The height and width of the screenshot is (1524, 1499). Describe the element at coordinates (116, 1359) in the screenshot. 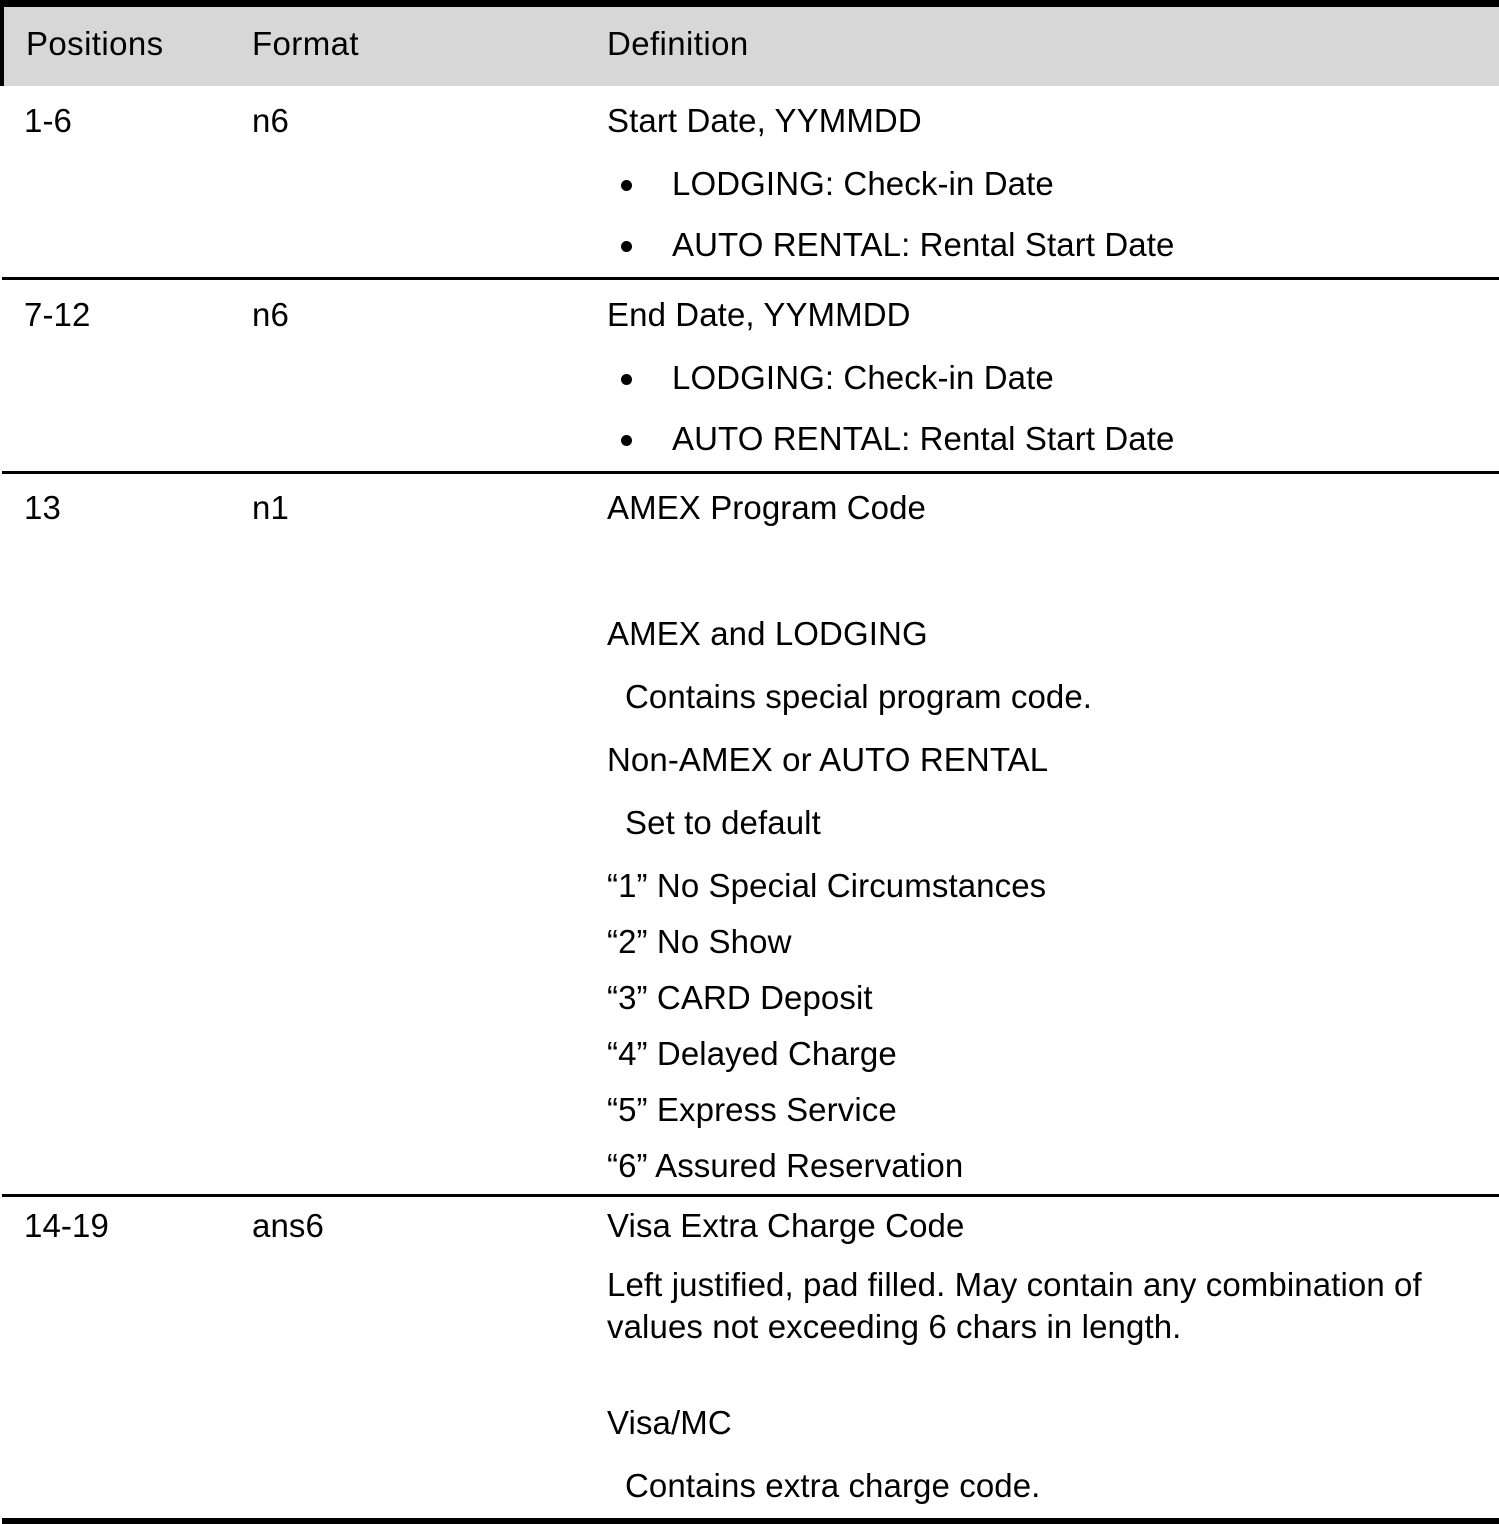

I see `cell-positions: 14-19` at that location.